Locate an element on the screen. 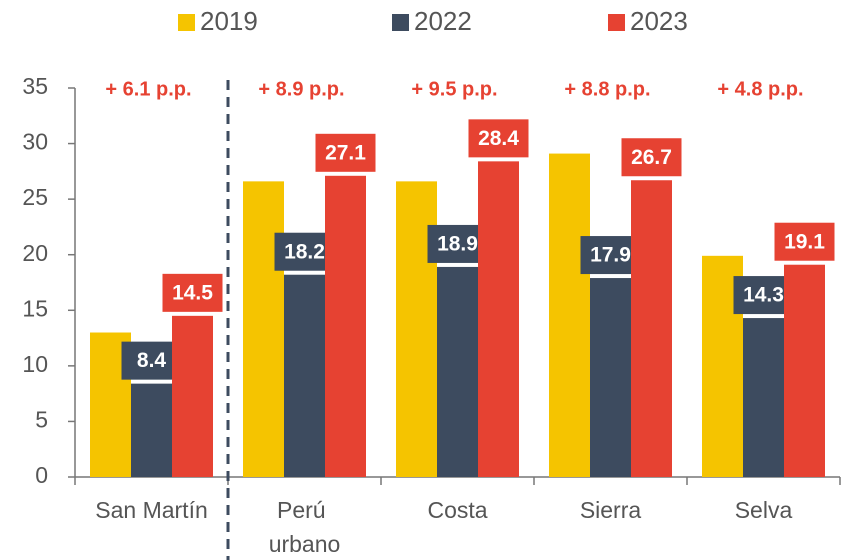 The width and height of the screenshot is (850, 560). value-label: 14.3 is located at coordinates (763, 295).